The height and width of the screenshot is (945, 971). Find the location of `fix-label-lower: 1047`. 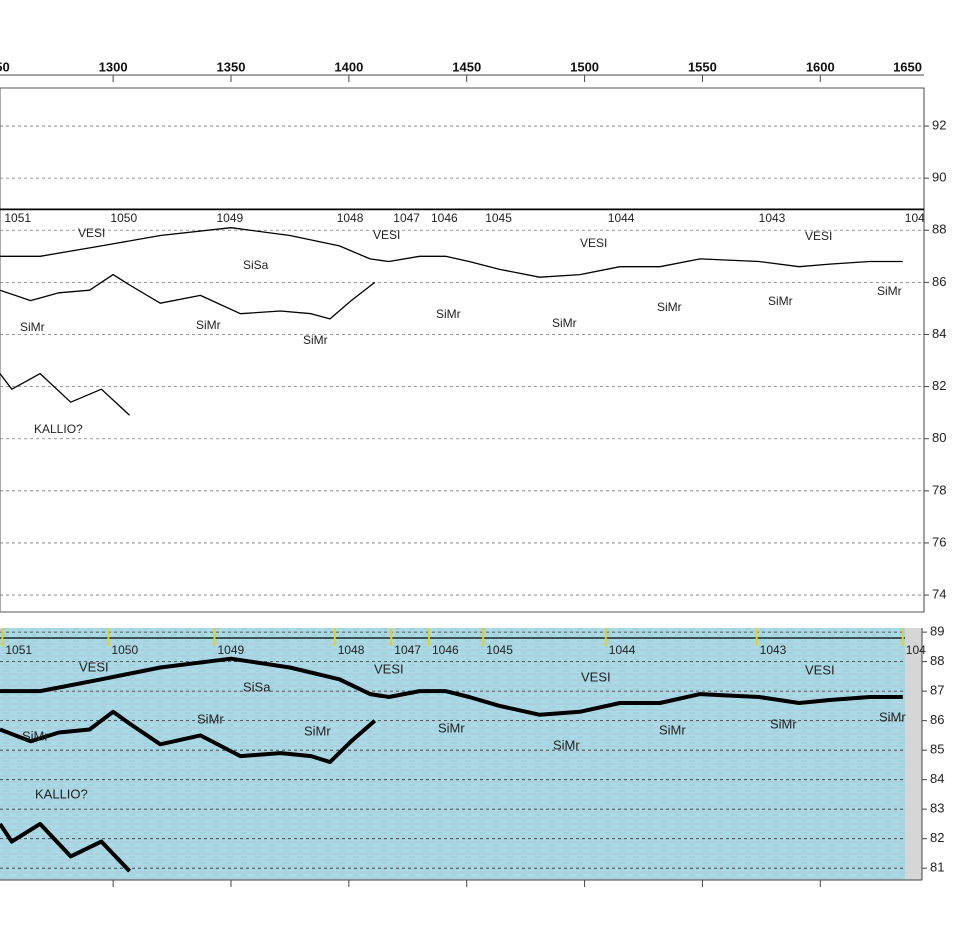

fix-label-lower: 1047 is located at coordinates (407, 650).